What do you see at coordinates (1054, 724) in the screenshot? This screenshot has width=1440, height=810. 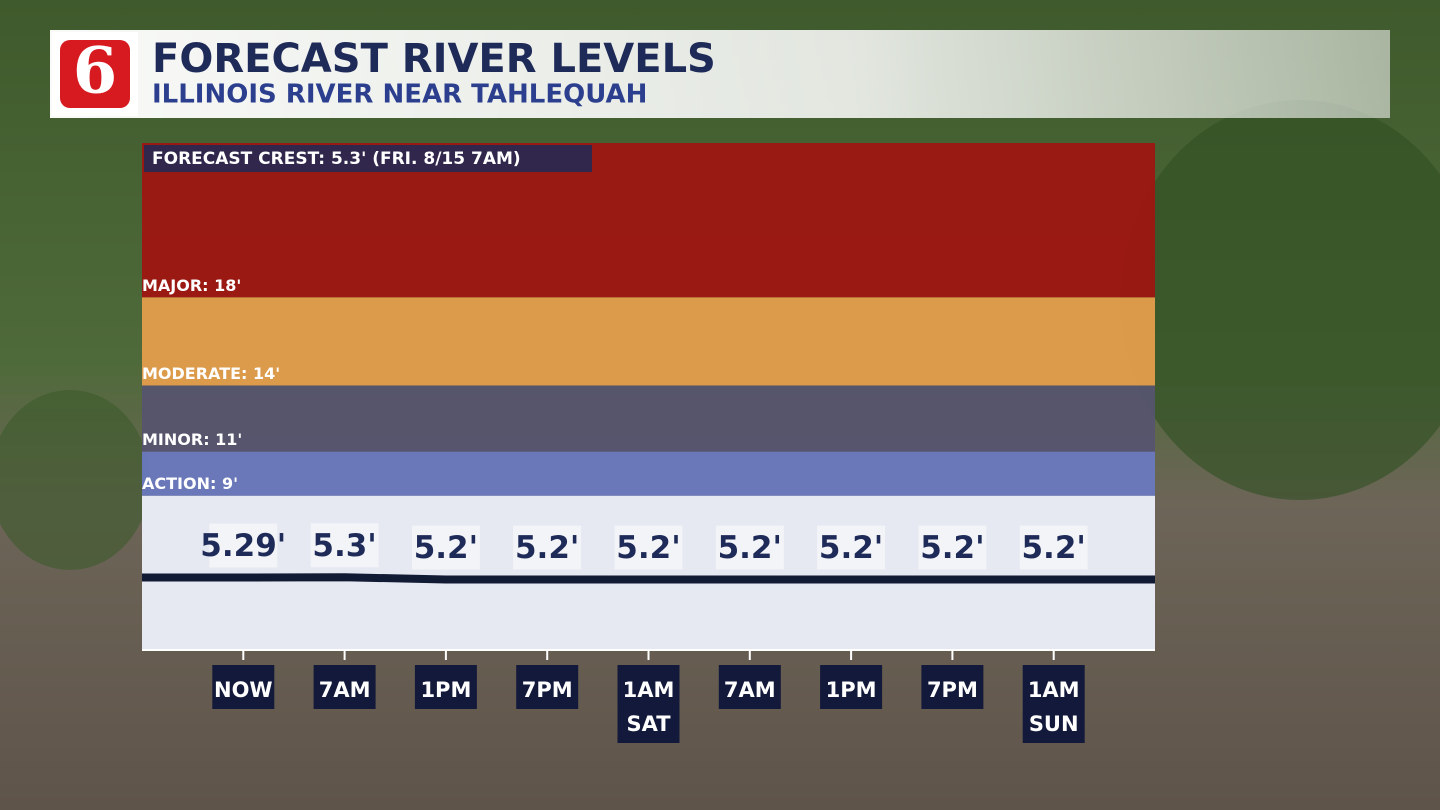 I see `x-tick-label: SUN` at bounding box center [1054, 724].